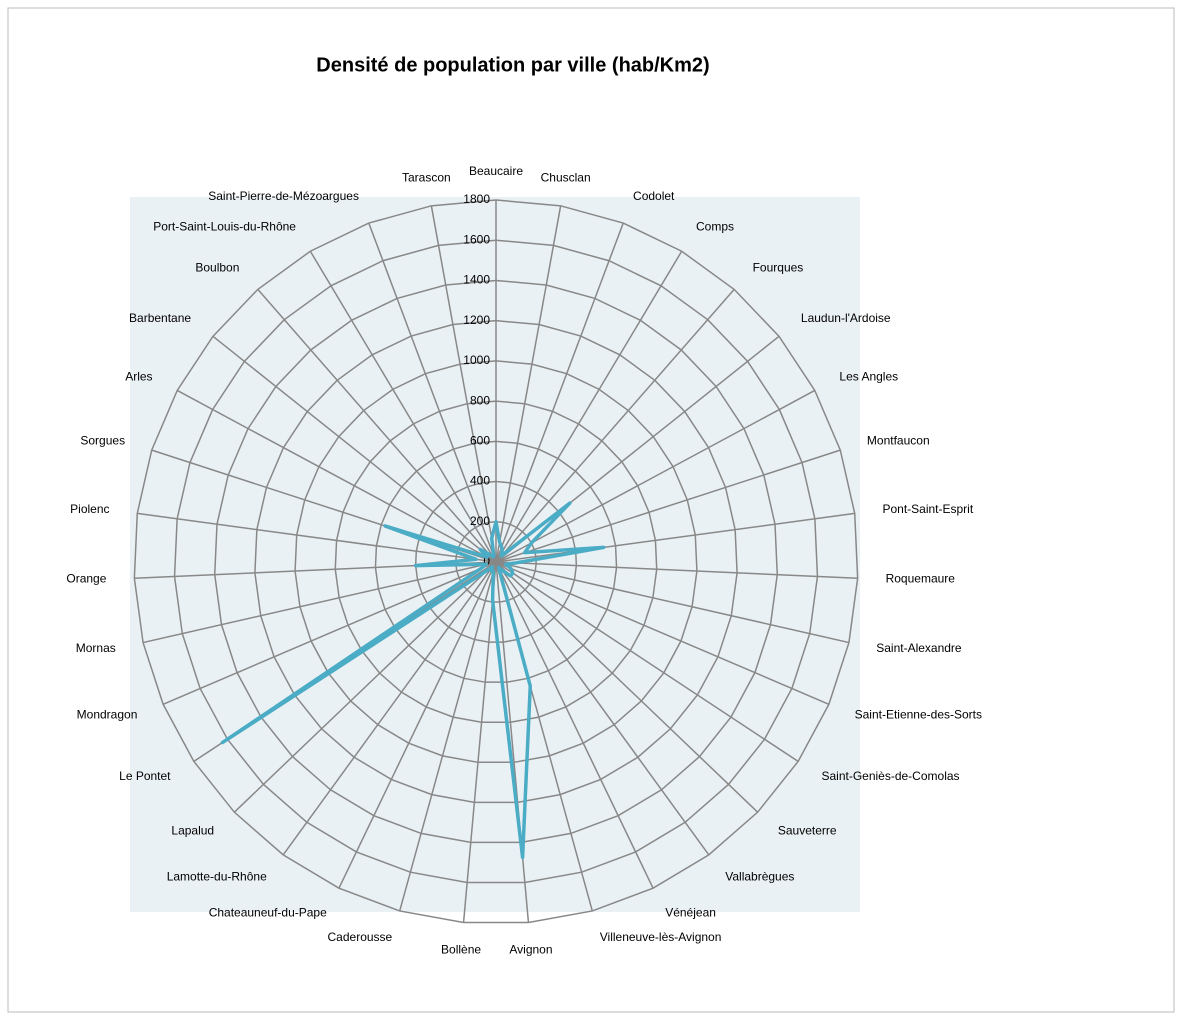 Image resolution: width=1183 pixels, height=1020 pixels. I want to click on category-label: Avignon, so click(530, 950).